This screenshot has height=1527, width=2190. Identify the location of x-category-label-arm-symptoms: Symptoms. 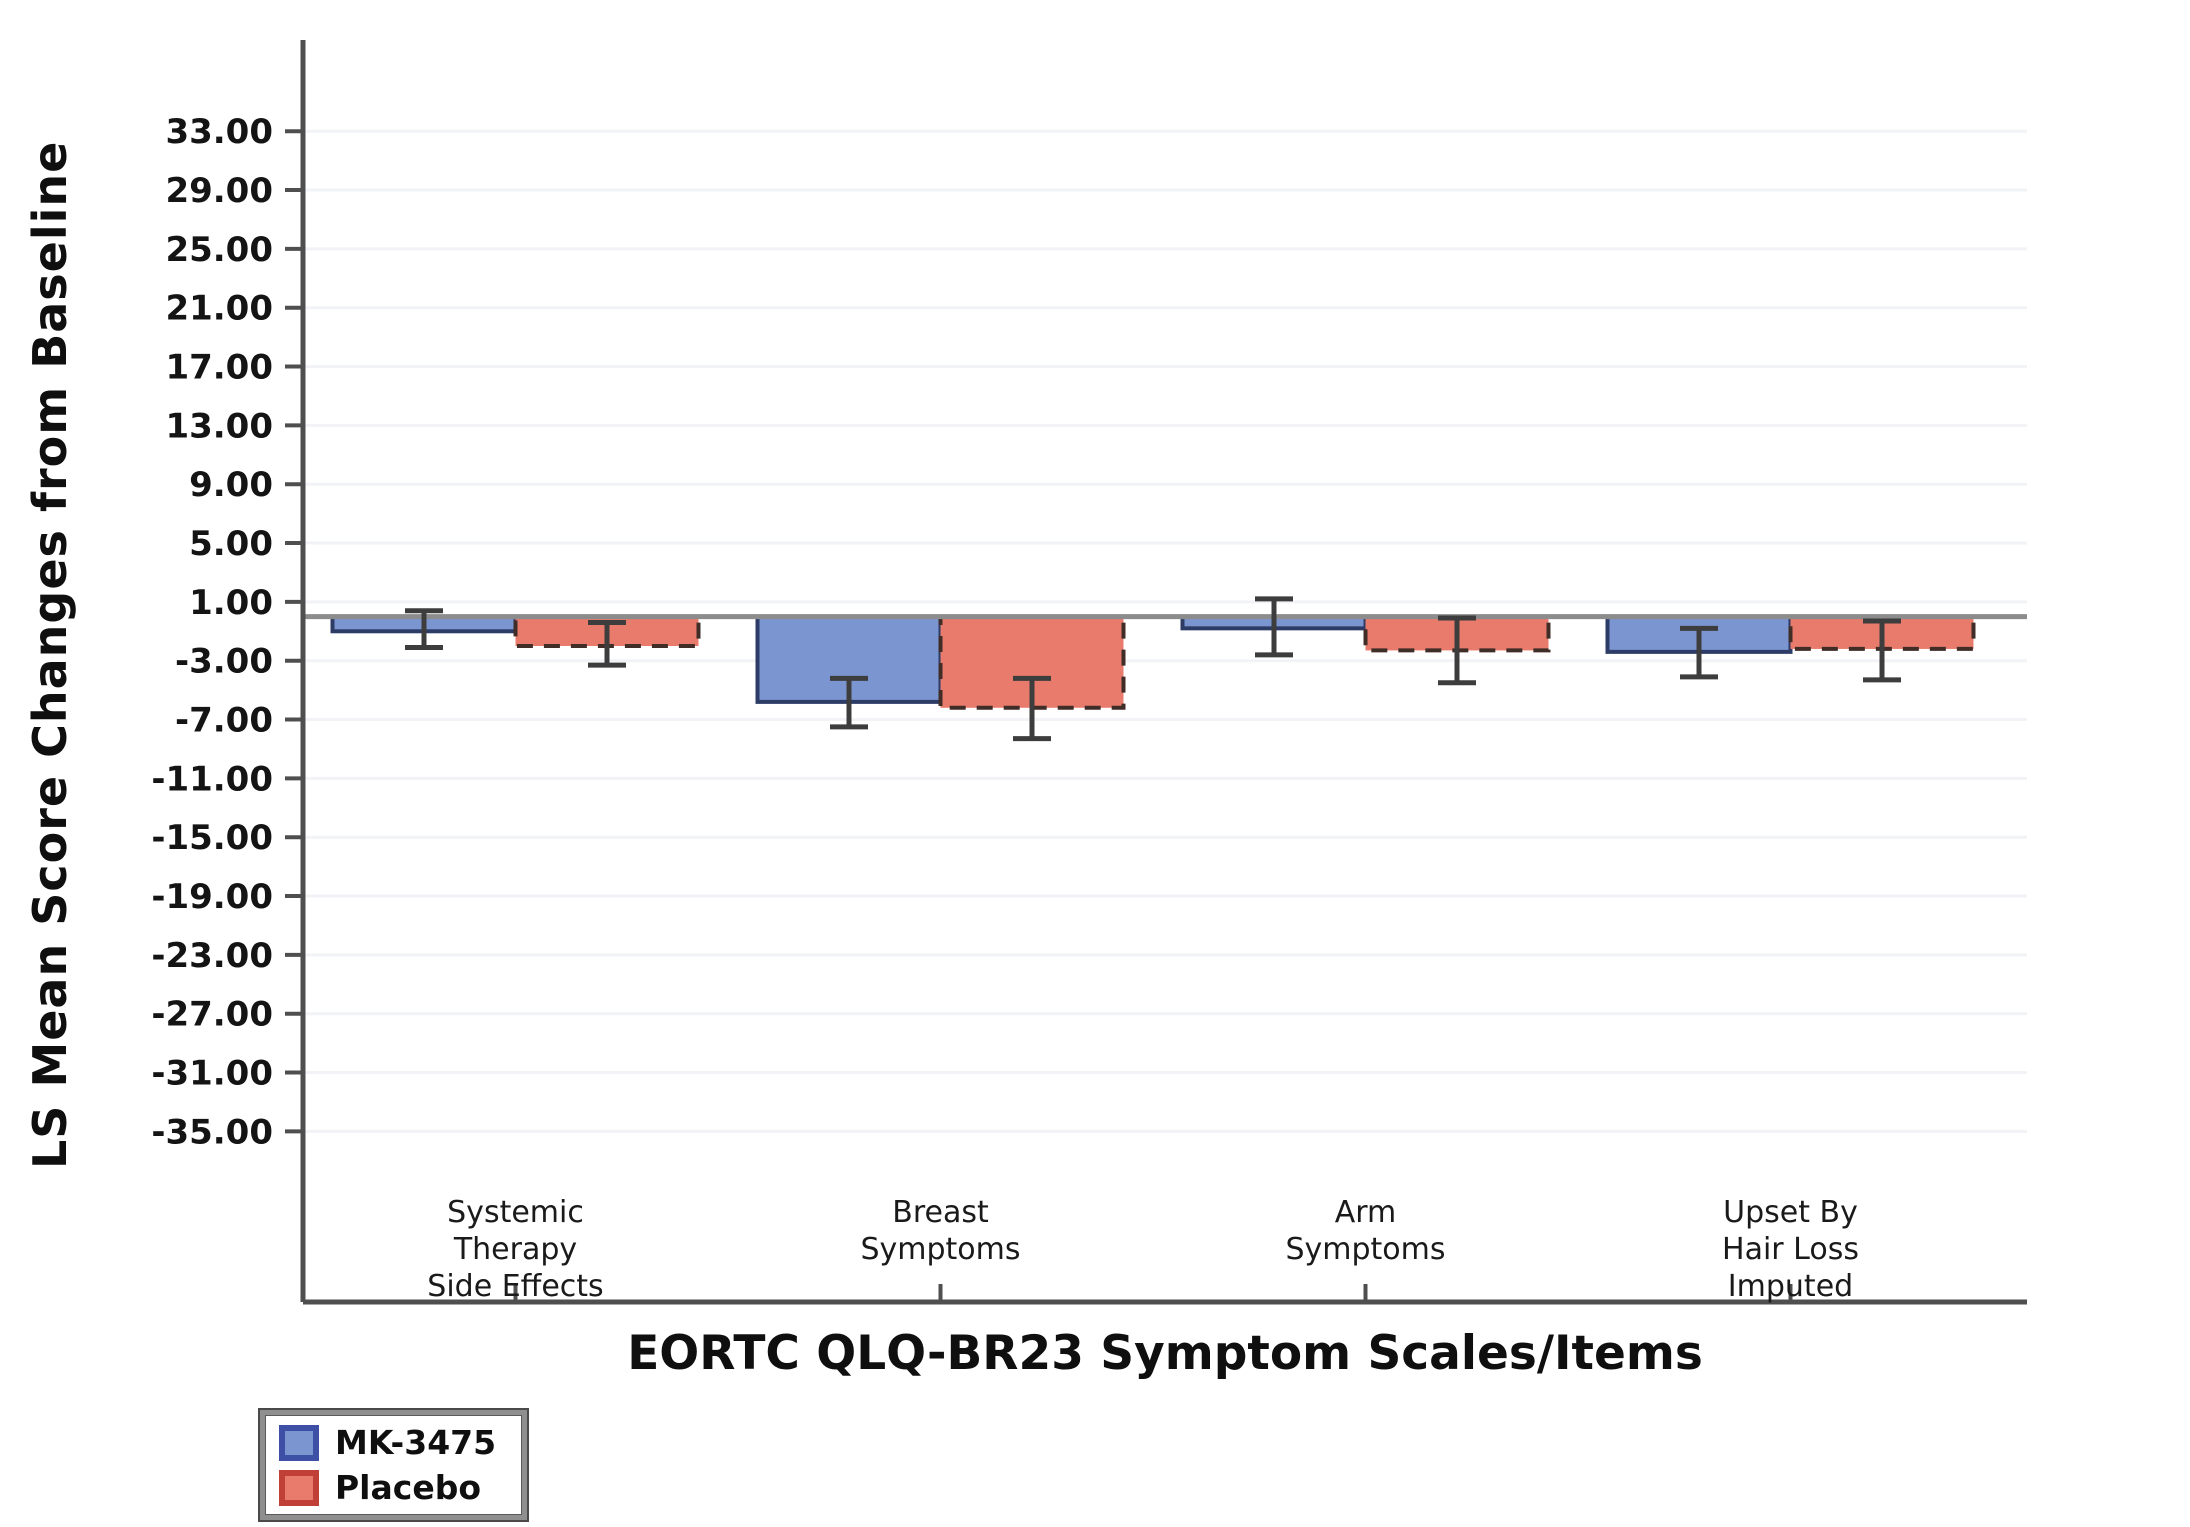
(1365, 1249).